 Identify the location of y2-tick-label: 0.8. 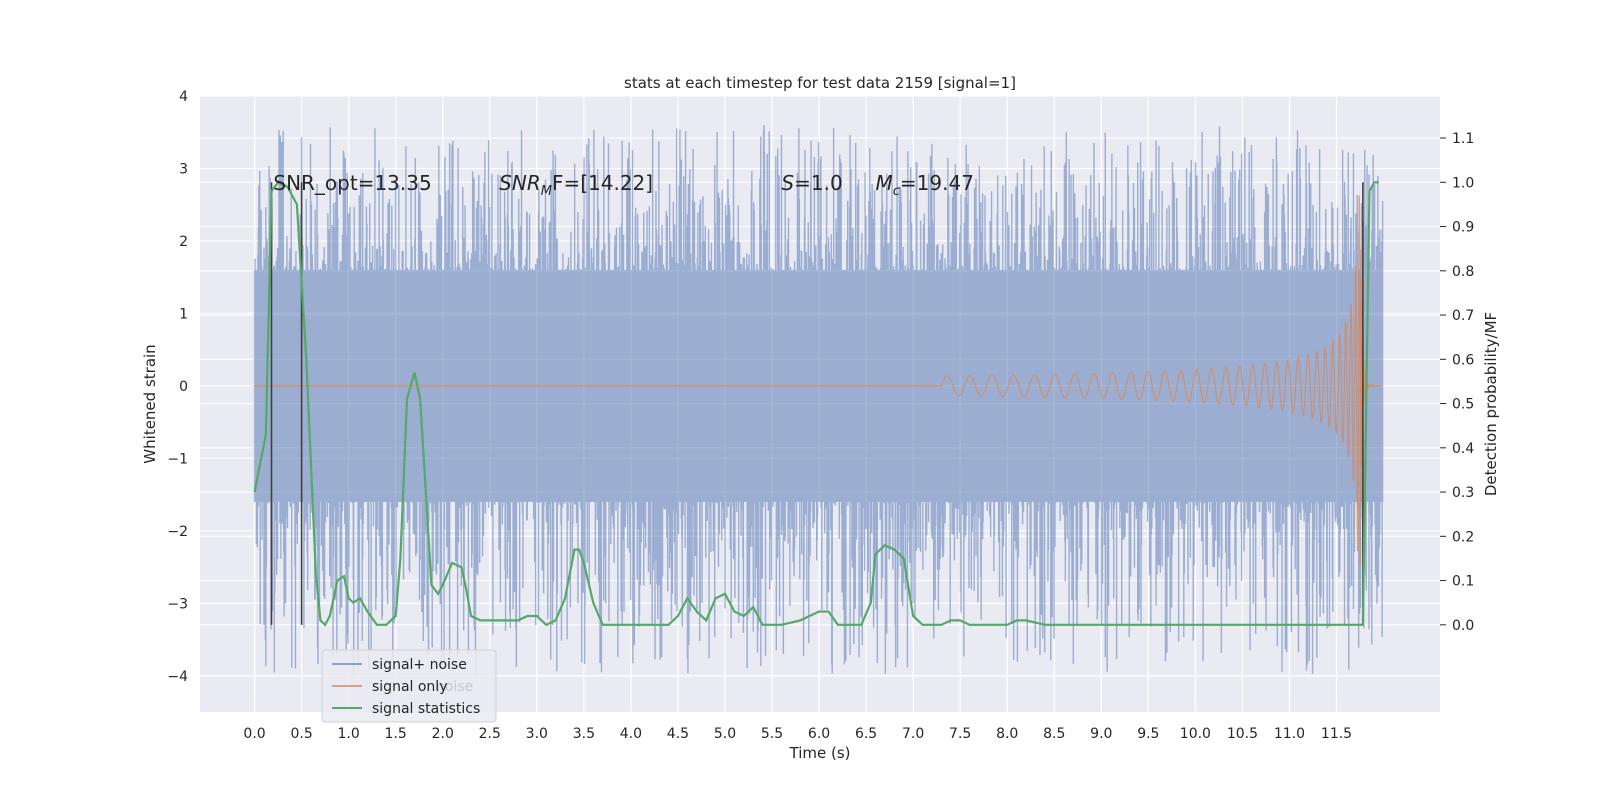
(1463, 272).